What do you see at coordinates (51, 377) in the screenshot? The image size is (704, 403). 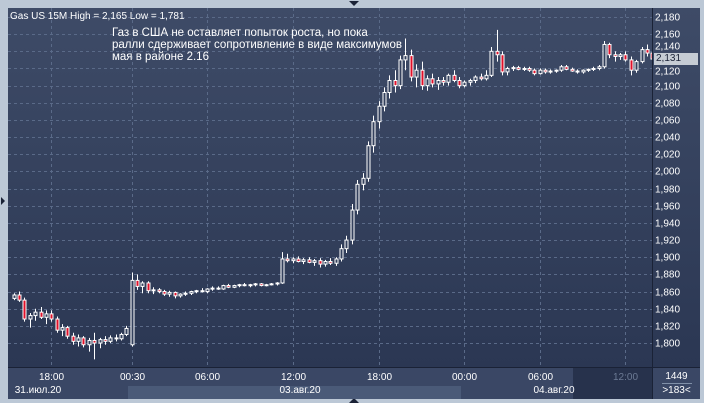 I see `x-tick-label: 18:00` at bounding box center [51, 377].